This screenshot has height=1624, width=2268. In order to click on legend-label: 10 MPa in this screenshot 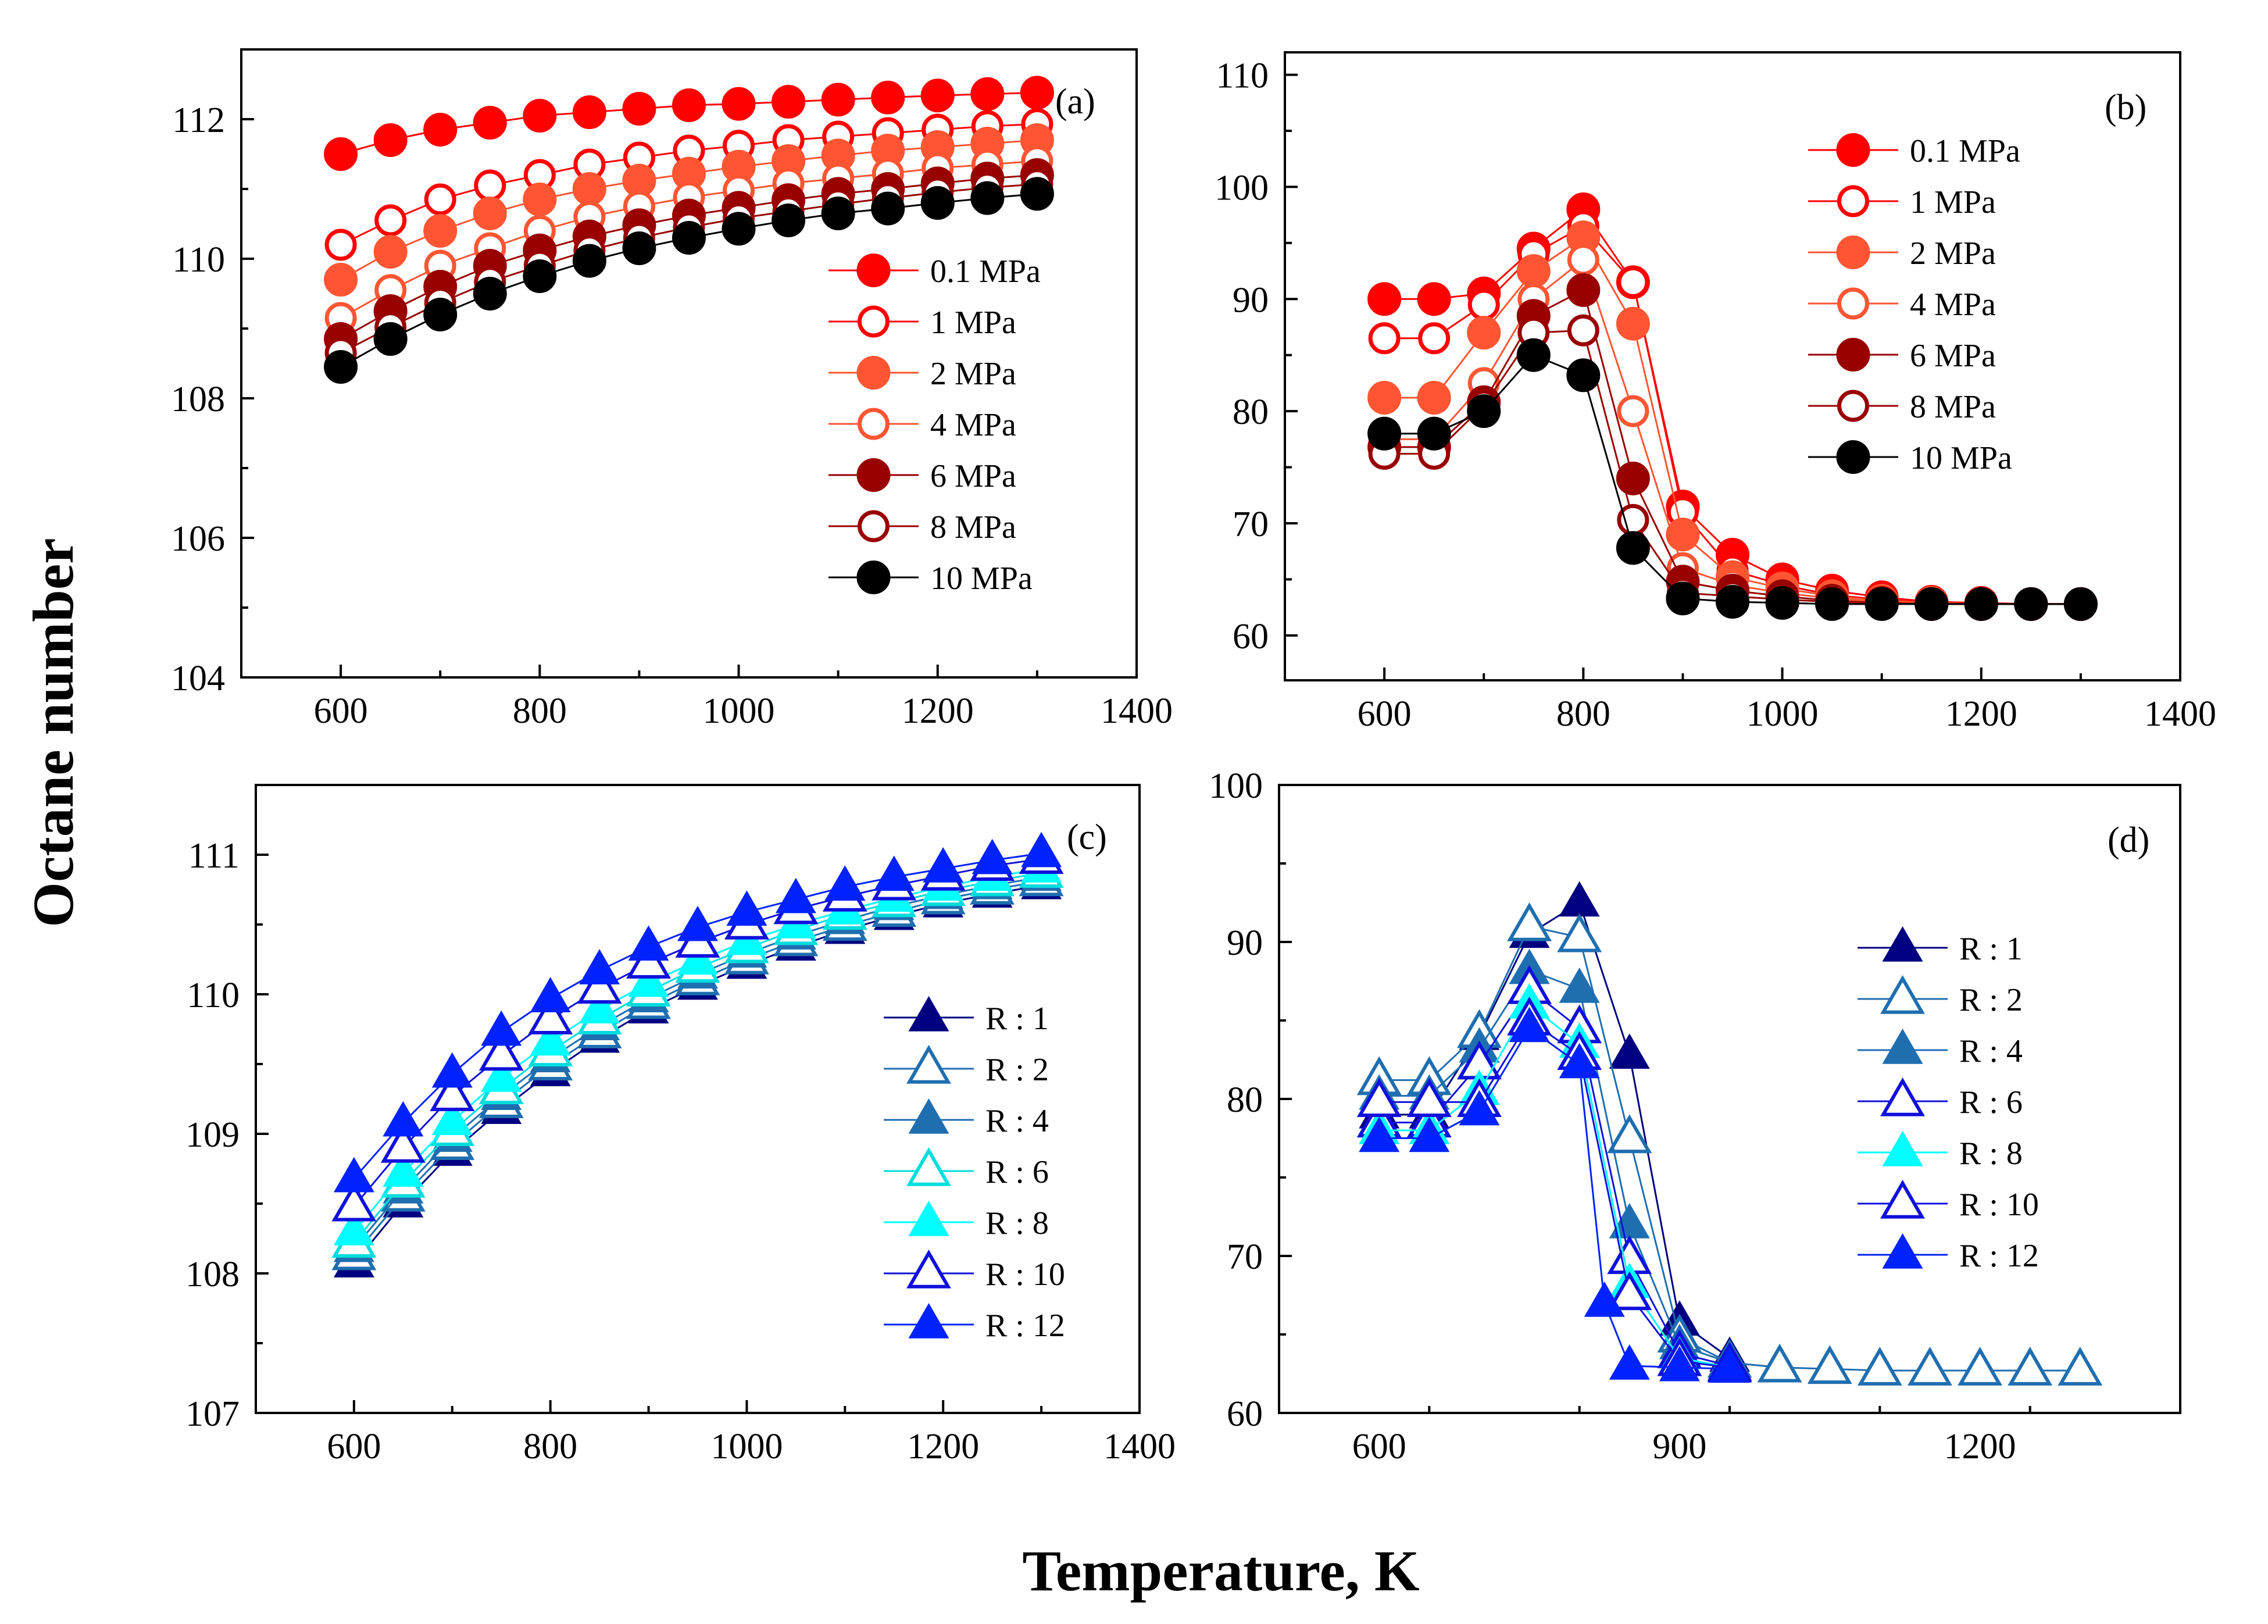, I will do `click(982, 579)`.